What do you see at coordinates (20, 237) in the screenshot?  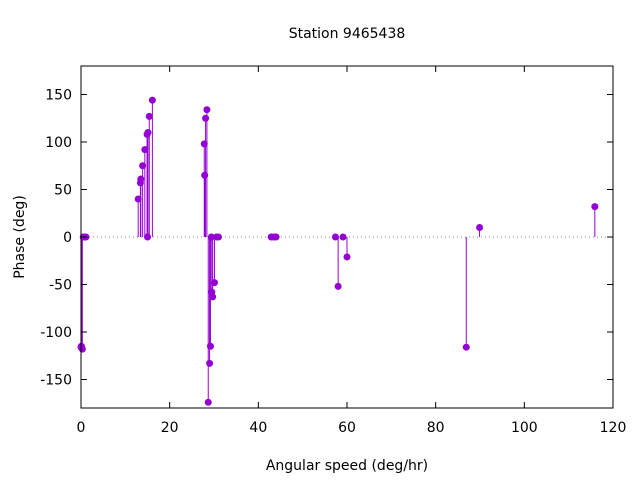 I see `y-axis-label: Phase (deg)` at bounding box center [20, 237].